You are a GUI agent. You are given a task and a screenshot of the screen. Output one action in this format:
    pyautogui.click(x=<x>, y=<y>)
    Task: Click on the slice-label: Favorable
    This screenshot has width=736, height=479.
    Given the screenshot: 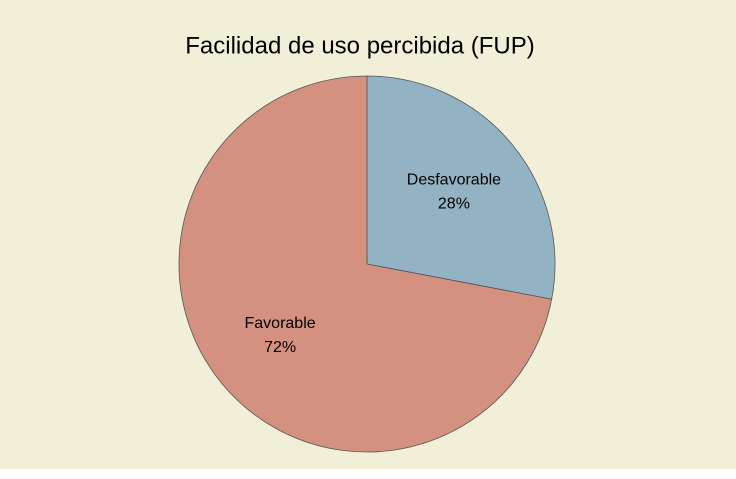 What is the action you would take?
    pyautogui.click(x=280, y=323)
    